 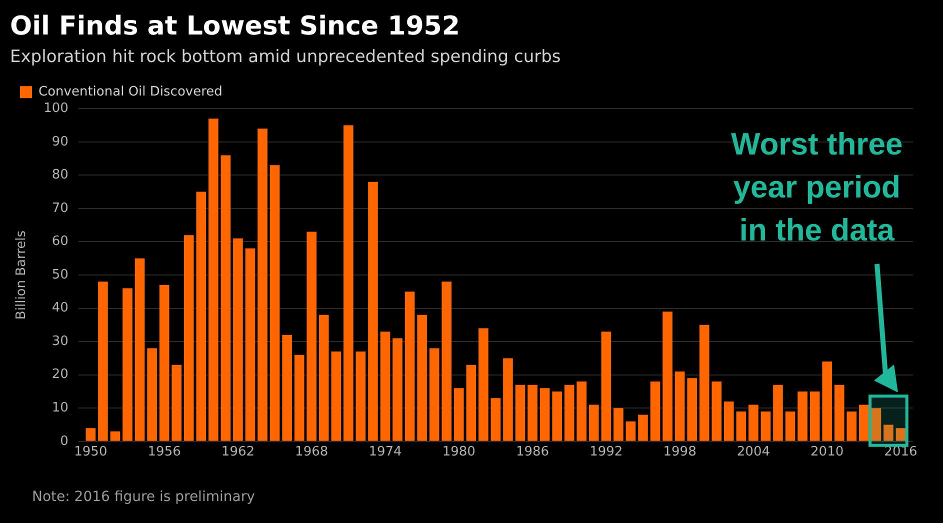 What do you see at coordinates (56, 108) in the screenshot?
I see `y-tick-label: 100` at bounding box center [56, 108].